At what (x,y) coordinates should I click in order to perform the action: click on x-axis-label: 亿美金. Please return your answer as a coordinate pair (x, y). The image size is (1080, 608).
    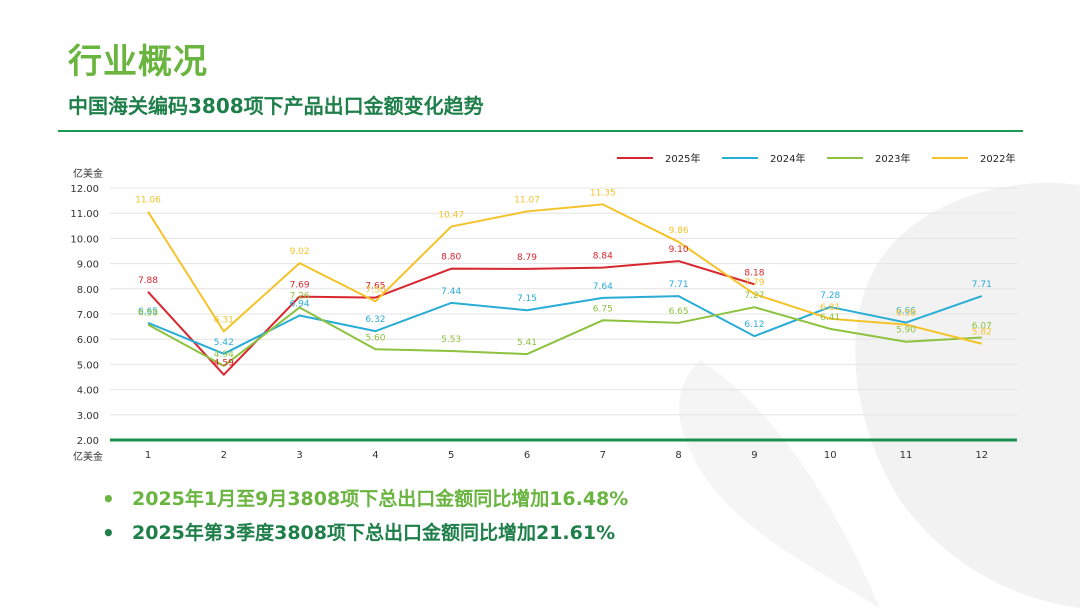
    Looking at the image, I should click on (88, 456).